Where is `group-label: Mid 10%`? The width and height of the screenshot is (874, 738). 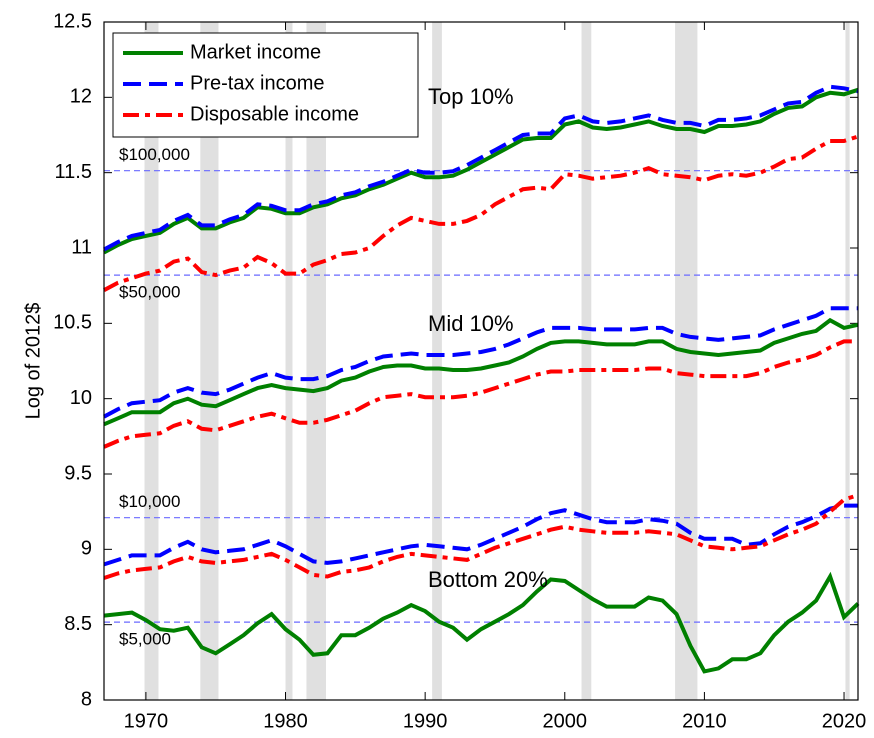
group-label: Mid 10% is located at coordinates (471, 323).